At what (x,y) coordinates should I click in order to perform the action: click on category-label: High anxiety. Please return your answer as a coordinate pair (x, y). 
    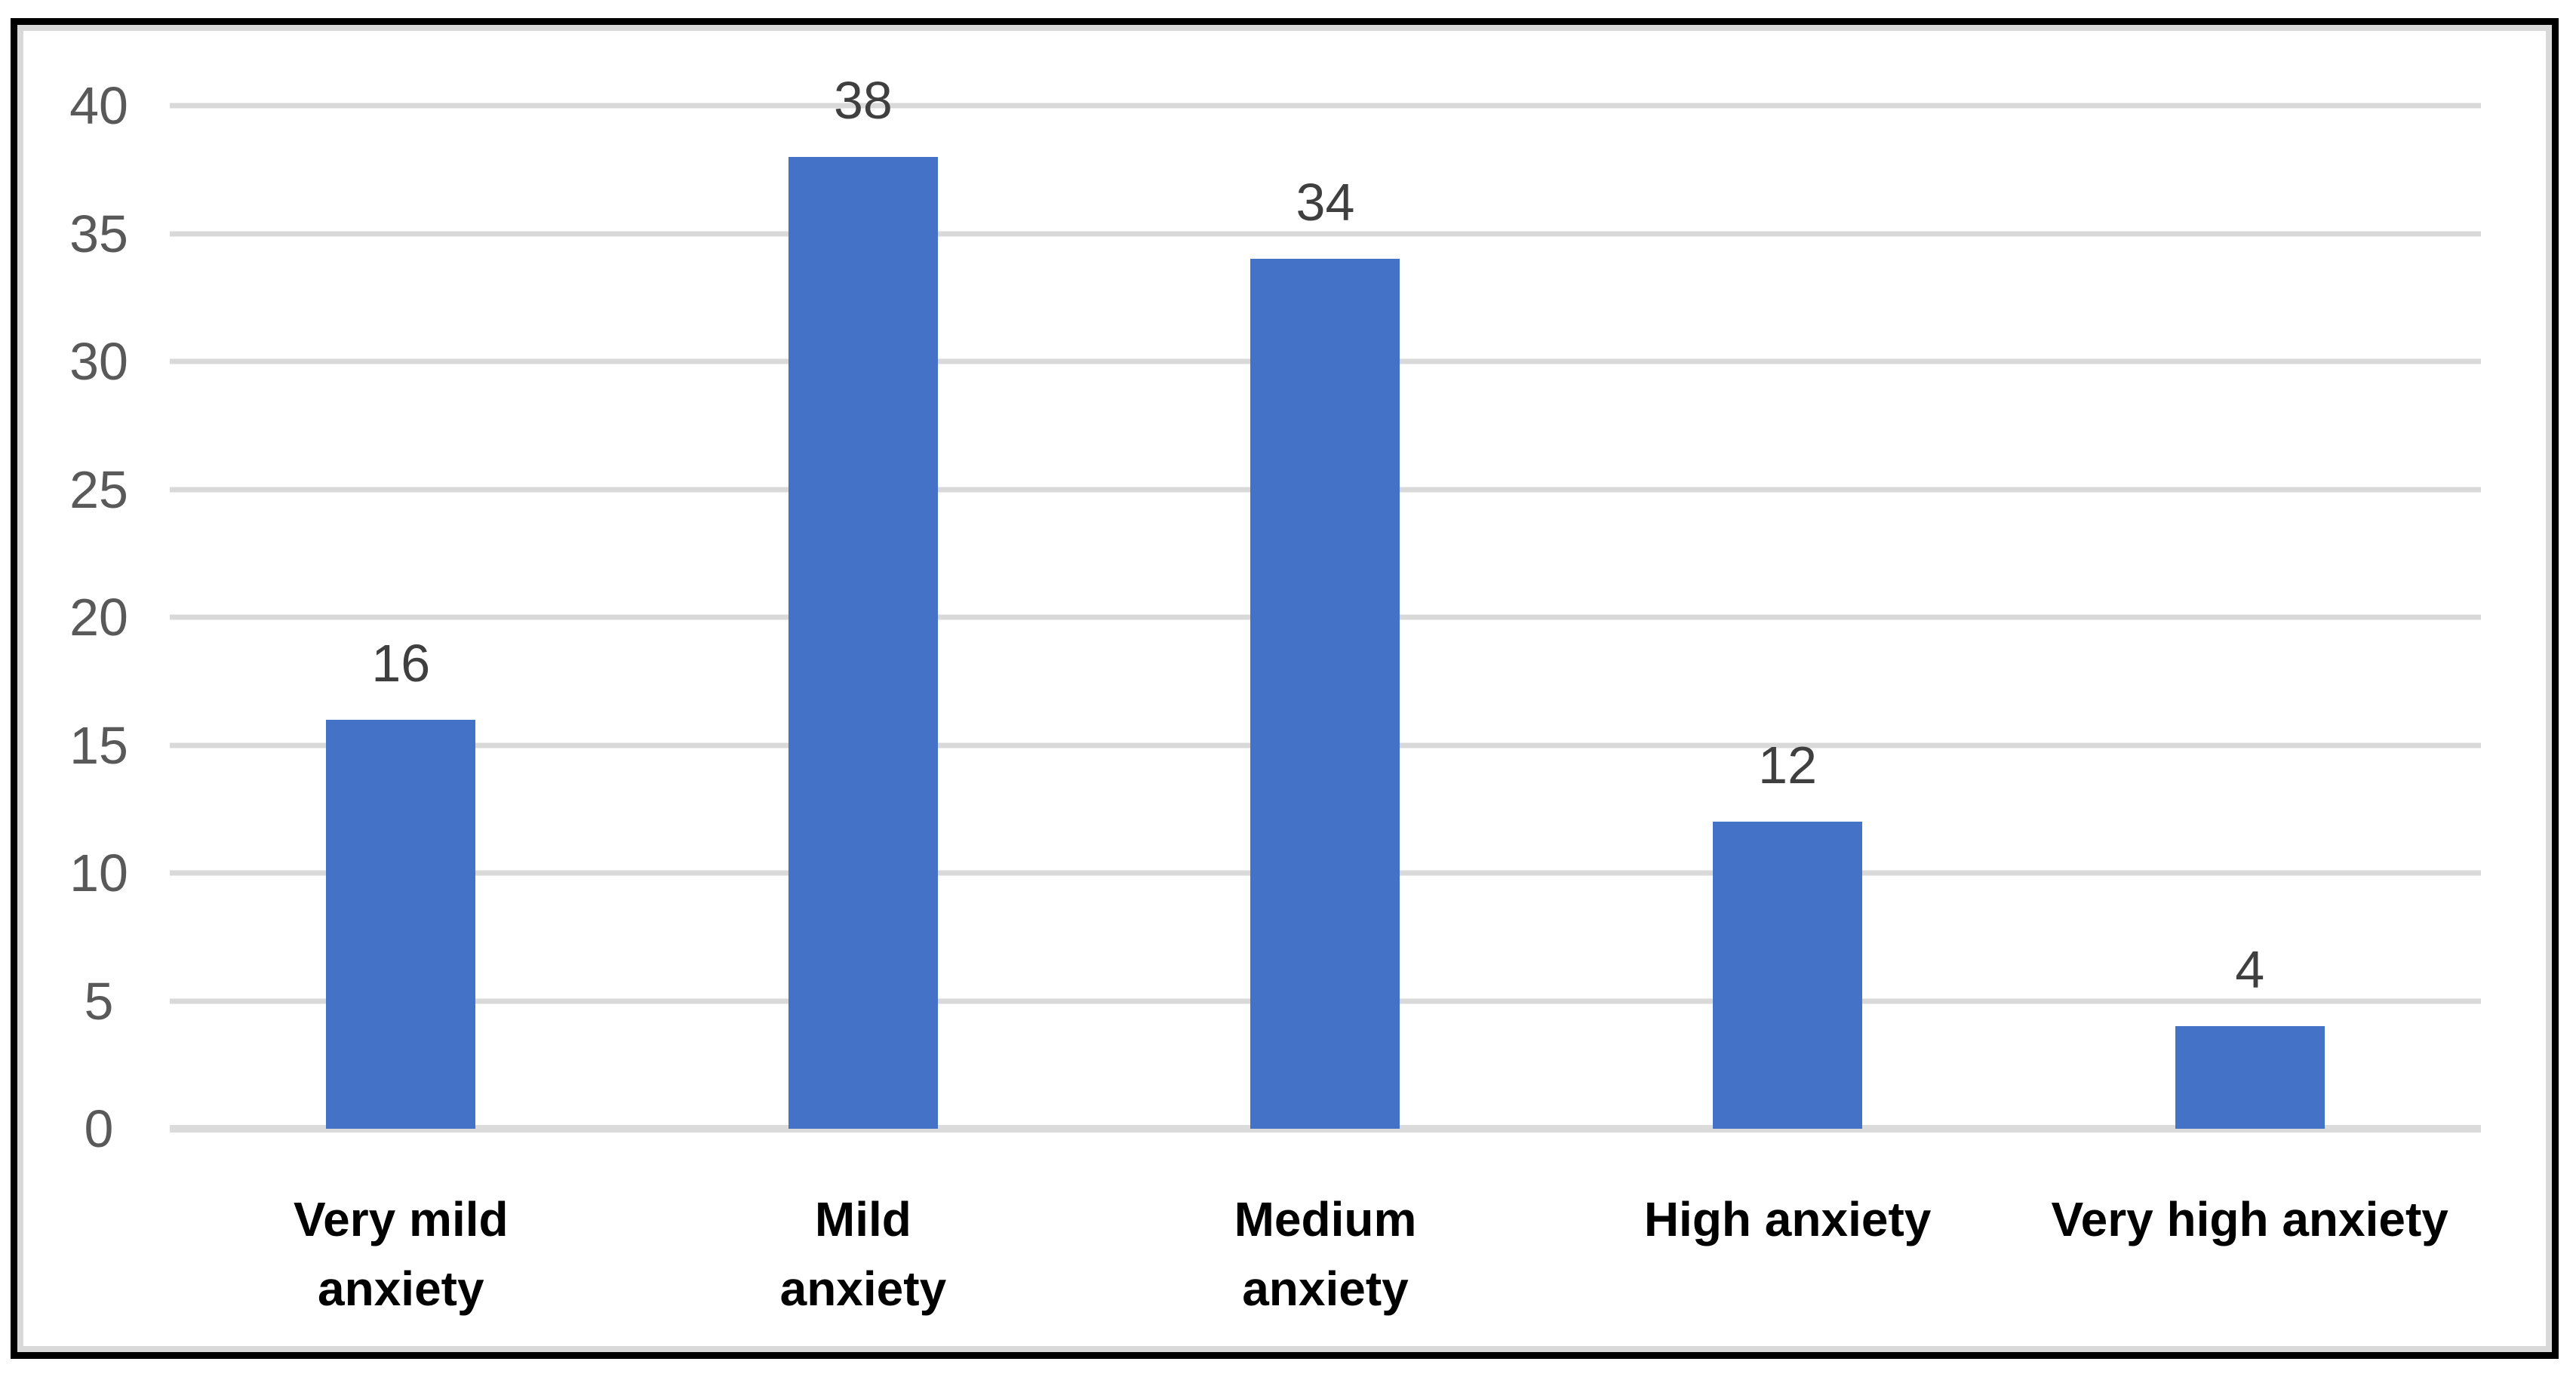
    Looking at the image, I should click on (1788, 1219).